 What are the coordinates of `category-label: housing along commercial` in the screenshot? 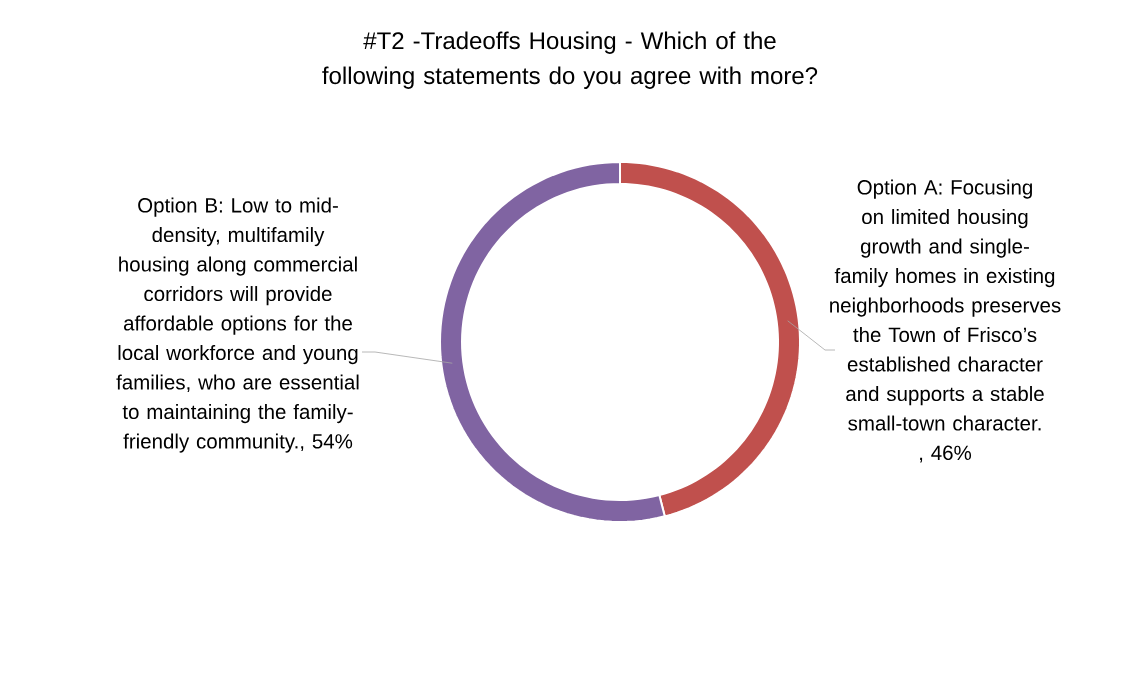 It's located at (238, 266).